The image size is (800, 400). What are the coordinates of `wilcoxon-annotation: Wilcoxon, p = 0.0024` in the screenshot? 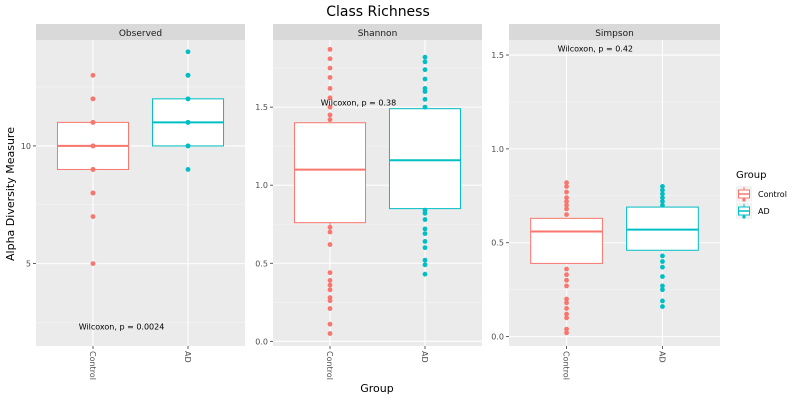 It's located at (122, 327).